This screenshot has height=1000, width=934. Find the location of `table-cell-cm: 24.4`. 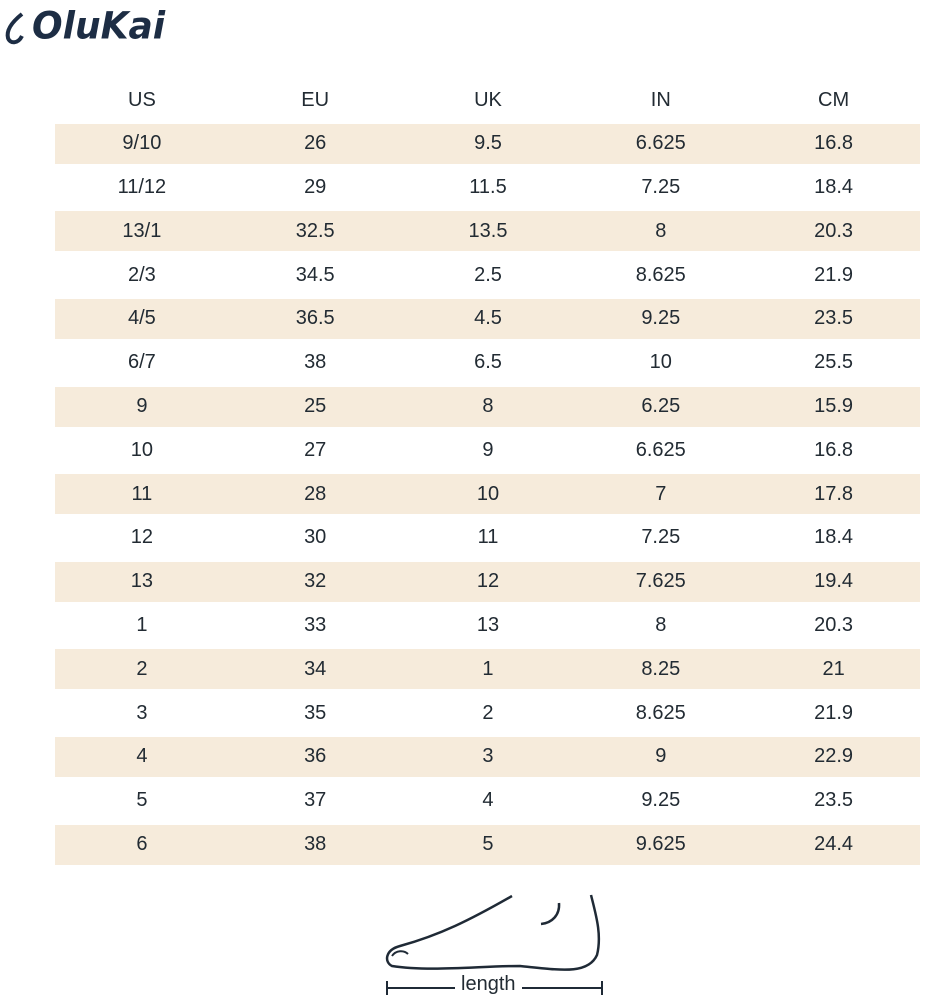

table-cell-cm: 24.4 is located at coordinates (834, 844).